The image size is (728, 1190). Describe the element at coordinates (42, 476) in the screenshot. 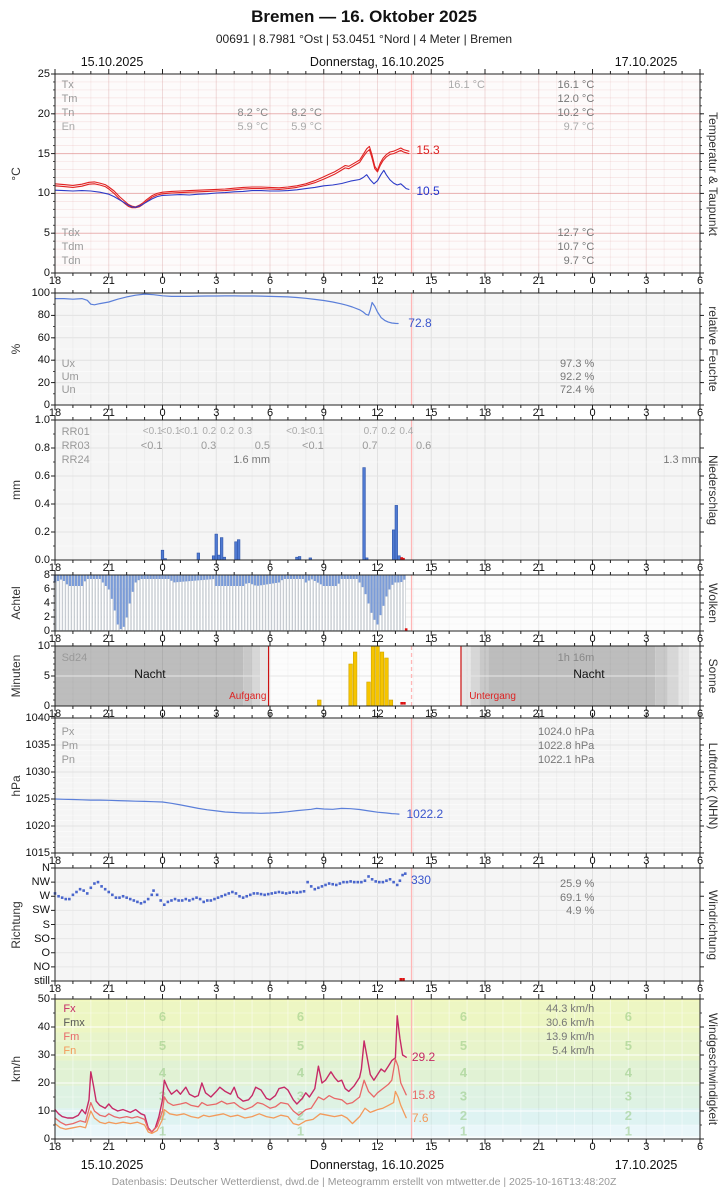

I see `ytick-label: 0.6` at that location.